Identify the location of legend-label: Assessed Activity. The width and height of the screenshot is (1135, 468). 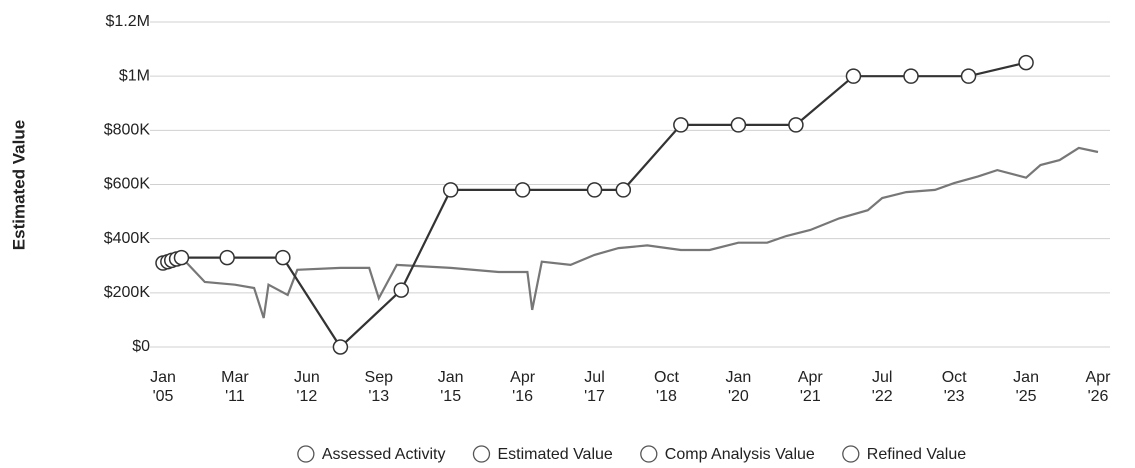
(384, 454).